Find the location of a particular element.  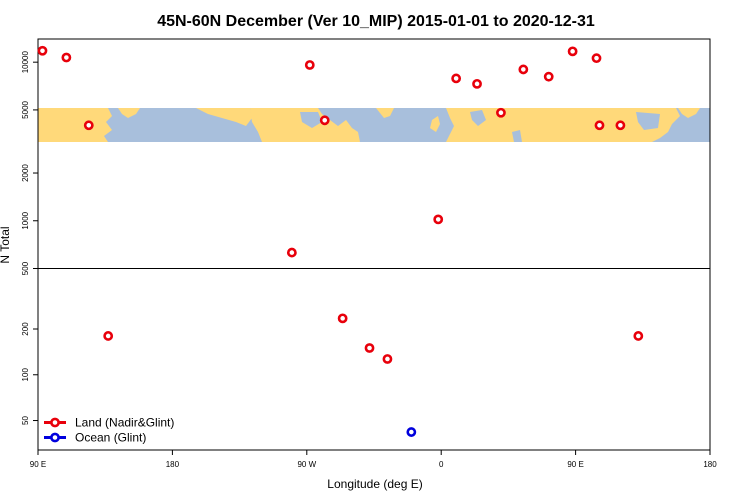

map-land-eurasia-east is located at coordinates (75, 125).